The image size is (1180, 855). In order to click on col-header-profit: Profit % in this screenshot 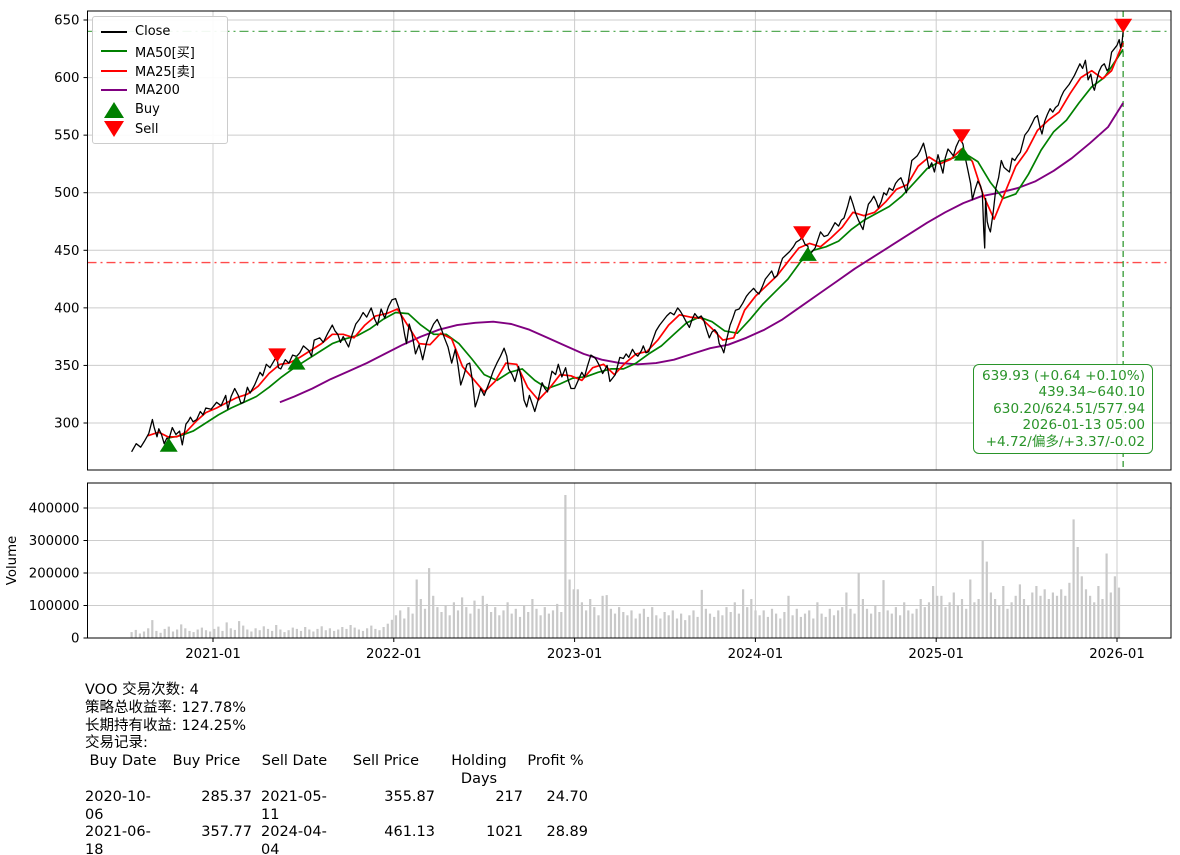, I will do `click(555, 761)`.